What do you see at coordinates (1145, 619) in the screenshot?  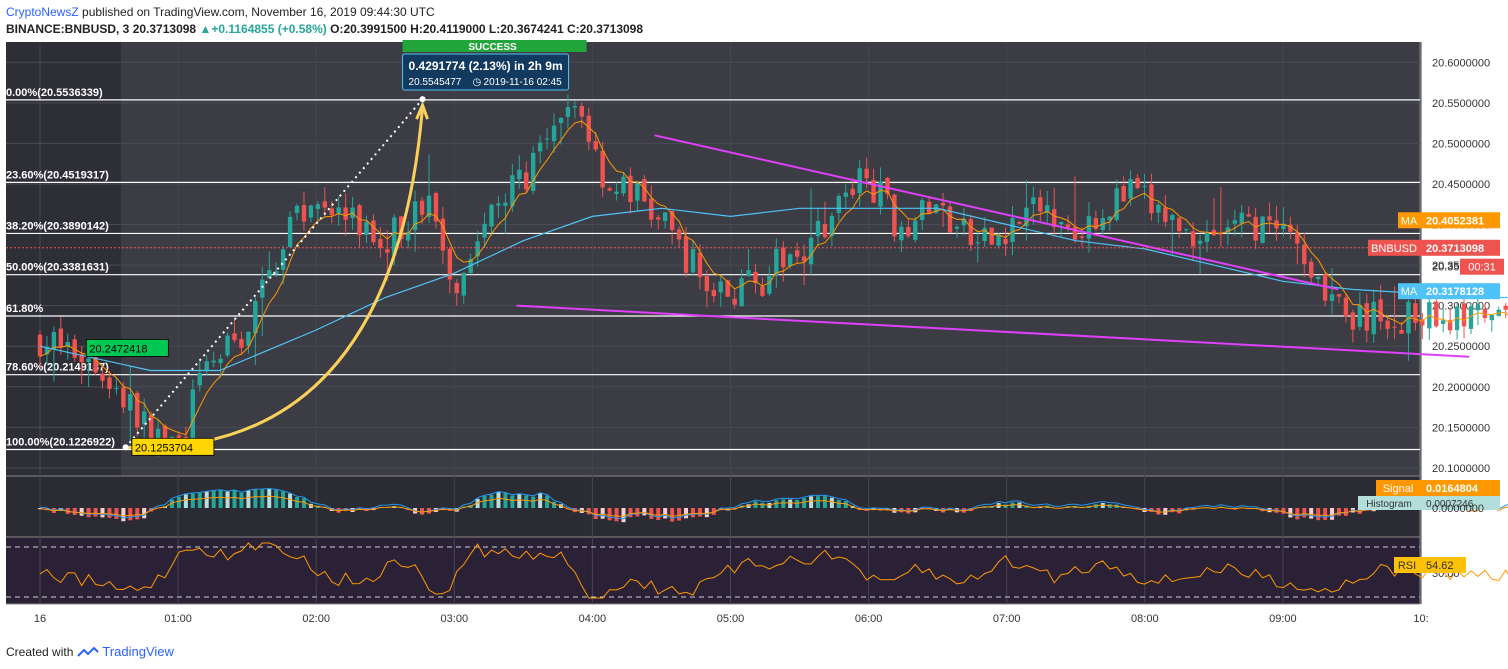 I see `x-tick-label: 08:00` at bounding box center [1145, 619].